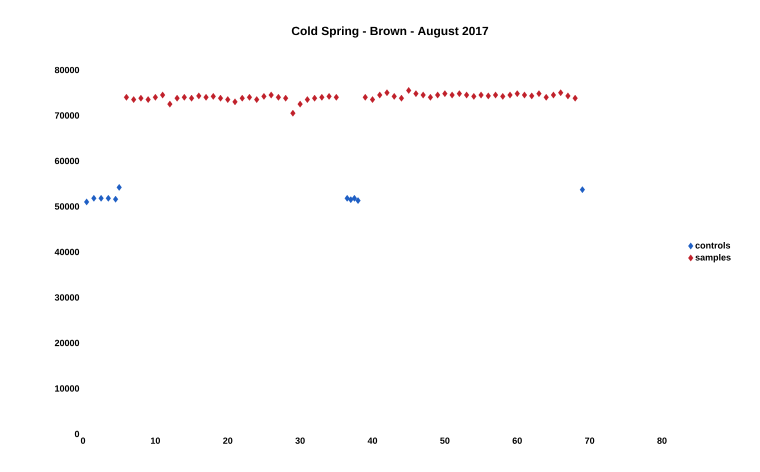  I want to click on x-tick-label: 0, so click(83, 441).